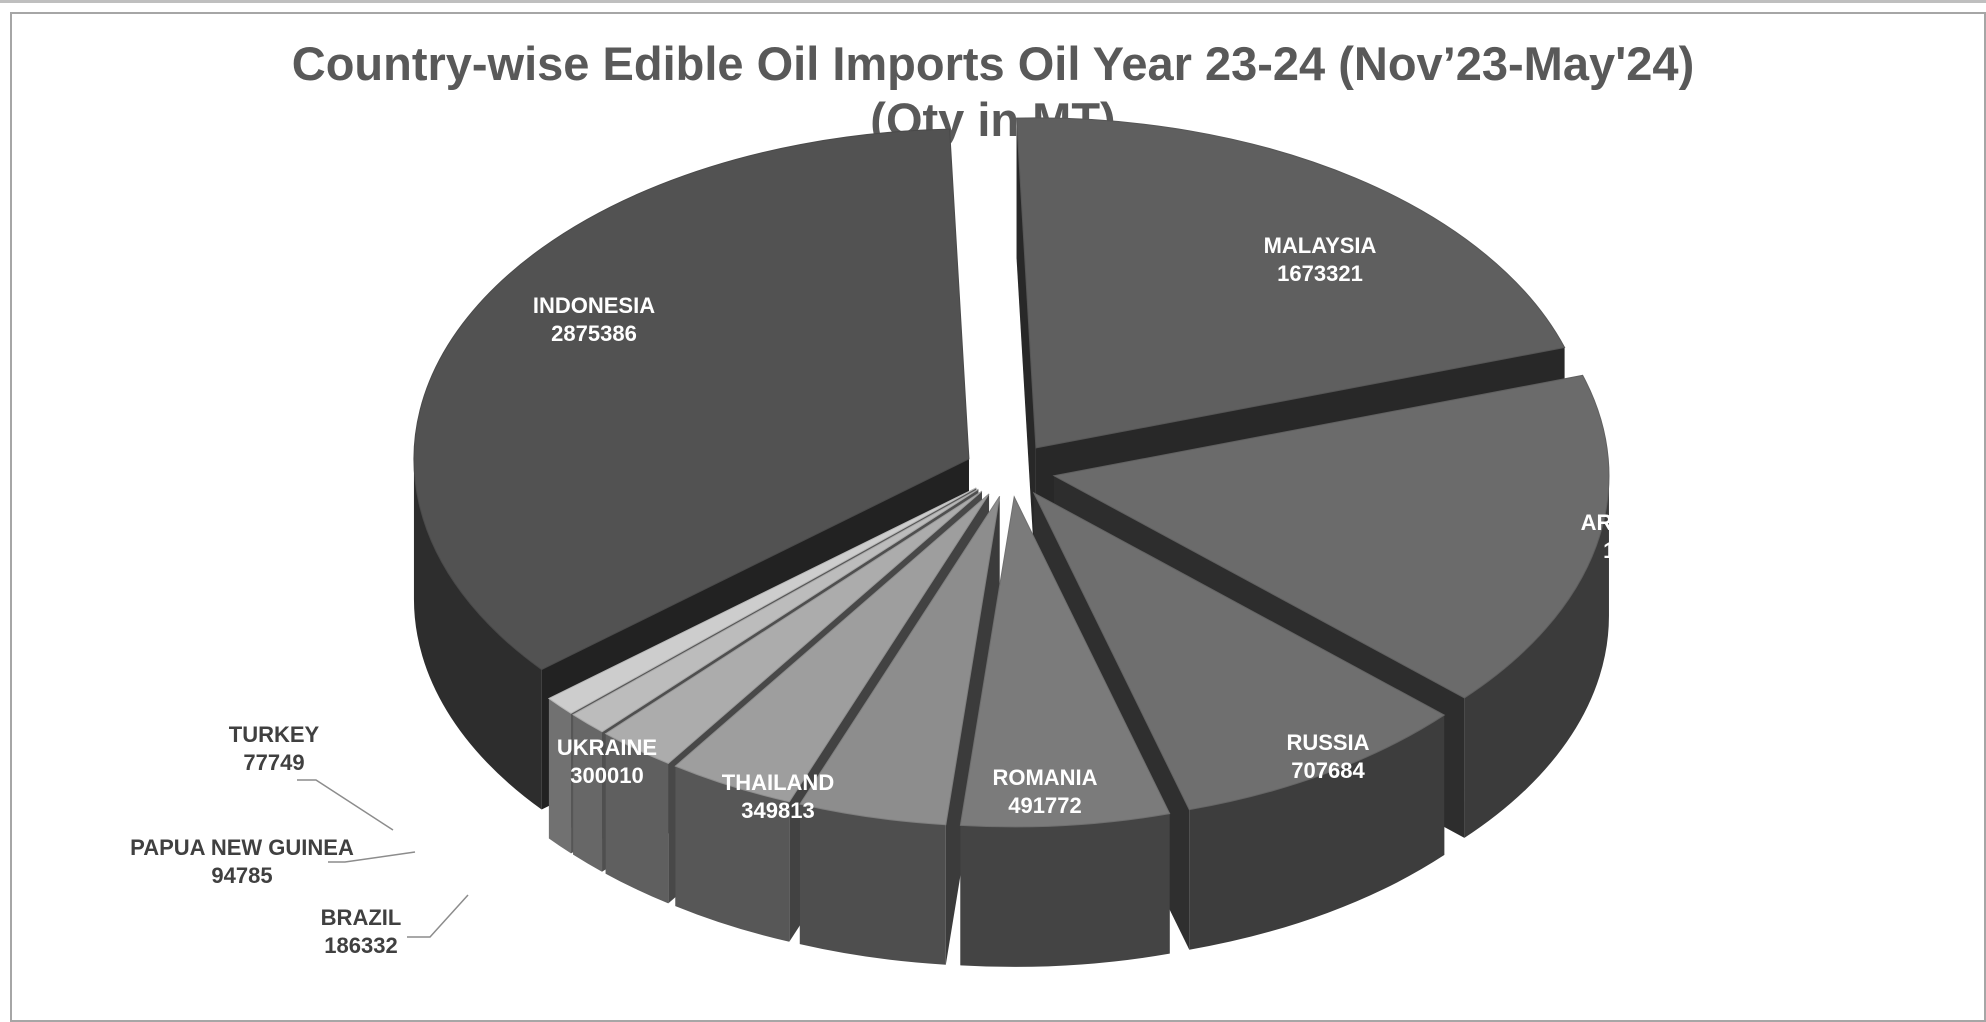 Image resolution: width=1986 pixels, height=1022 pixels. What do you see at coordinates (1328, 770) in the screenshot?
I see `value-russia: 707684` at bounding box center [1328, 770].